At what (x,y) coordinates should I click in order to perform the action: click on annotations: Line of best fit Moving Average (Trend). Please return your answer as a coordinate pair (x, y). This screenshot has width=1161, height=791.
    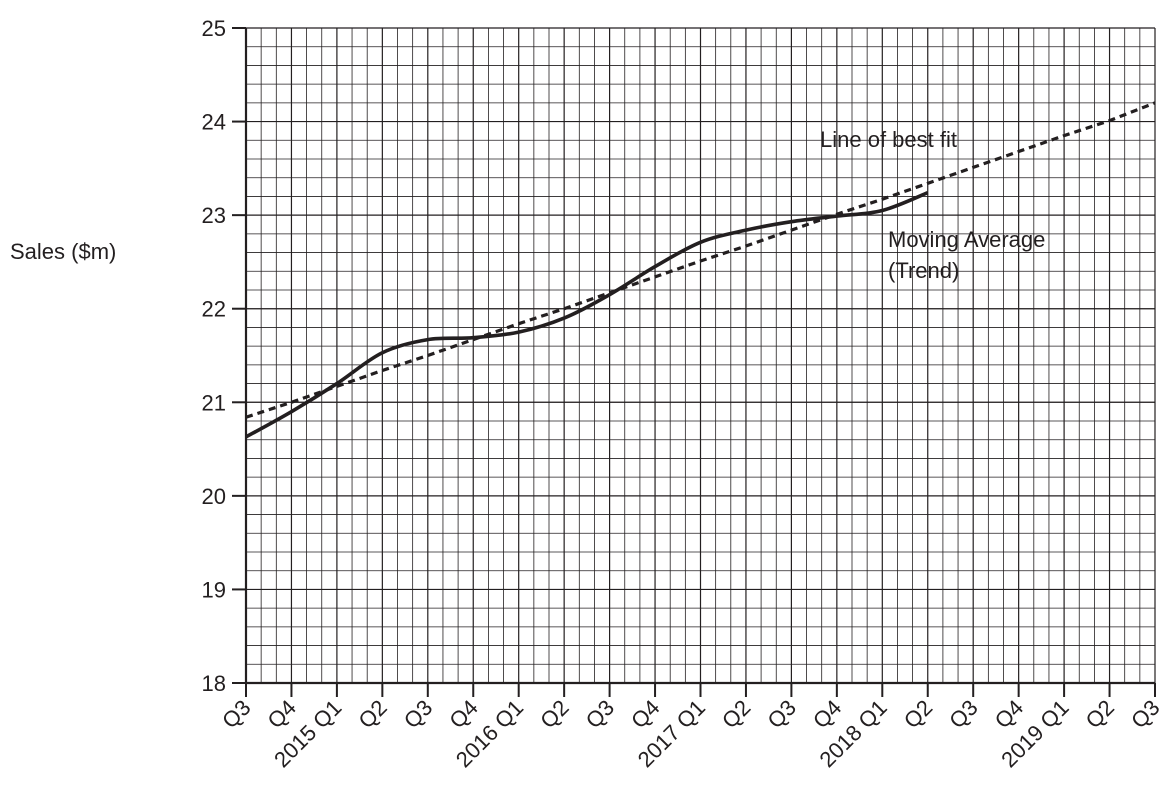
    Looking at the image, I should click on (932, 205).